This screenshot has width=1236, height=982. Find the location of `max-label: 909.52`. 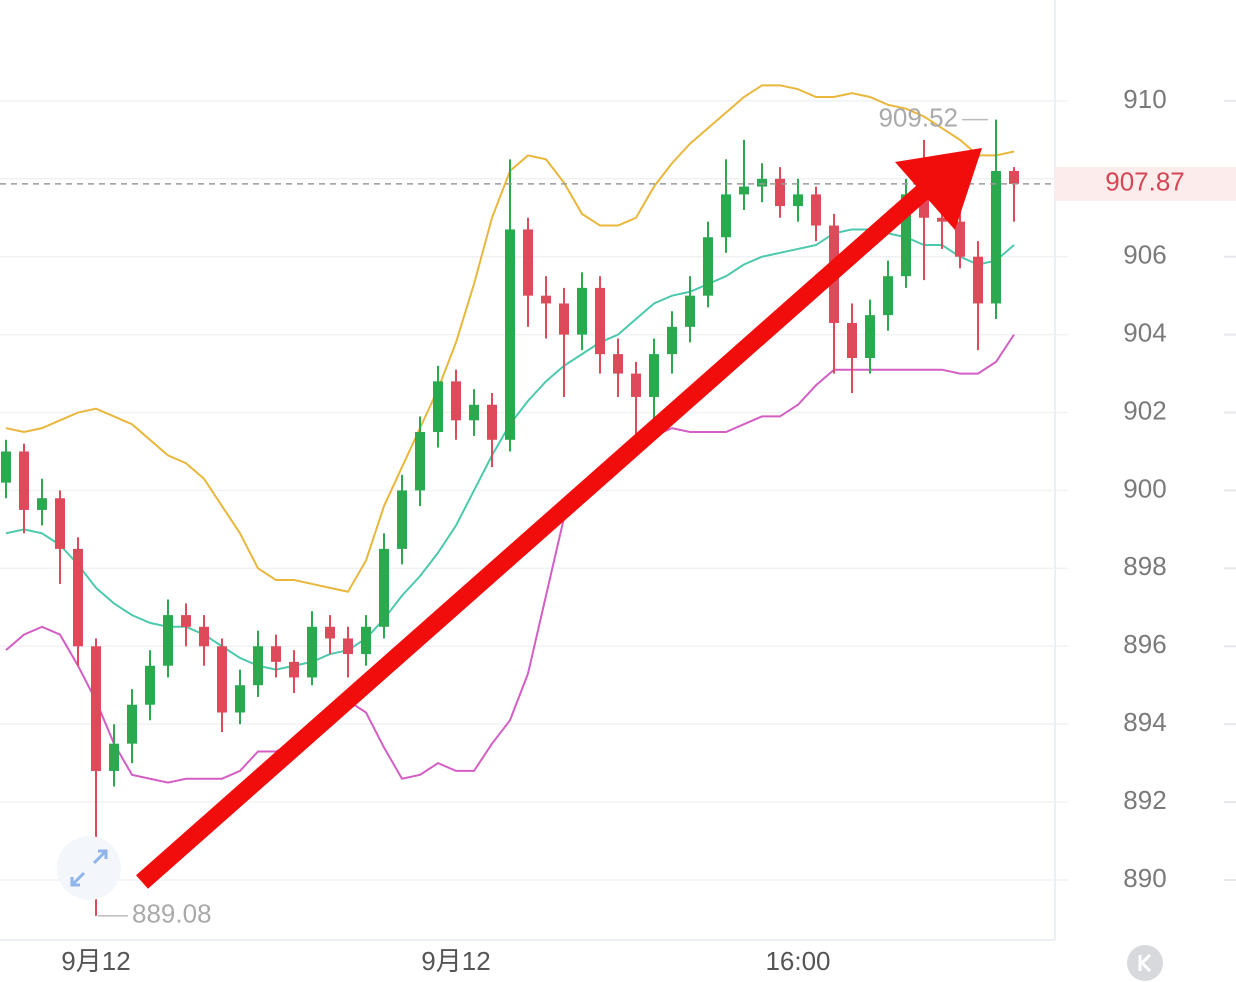

max-label: 909.52 is located at coordinates (918, 117).